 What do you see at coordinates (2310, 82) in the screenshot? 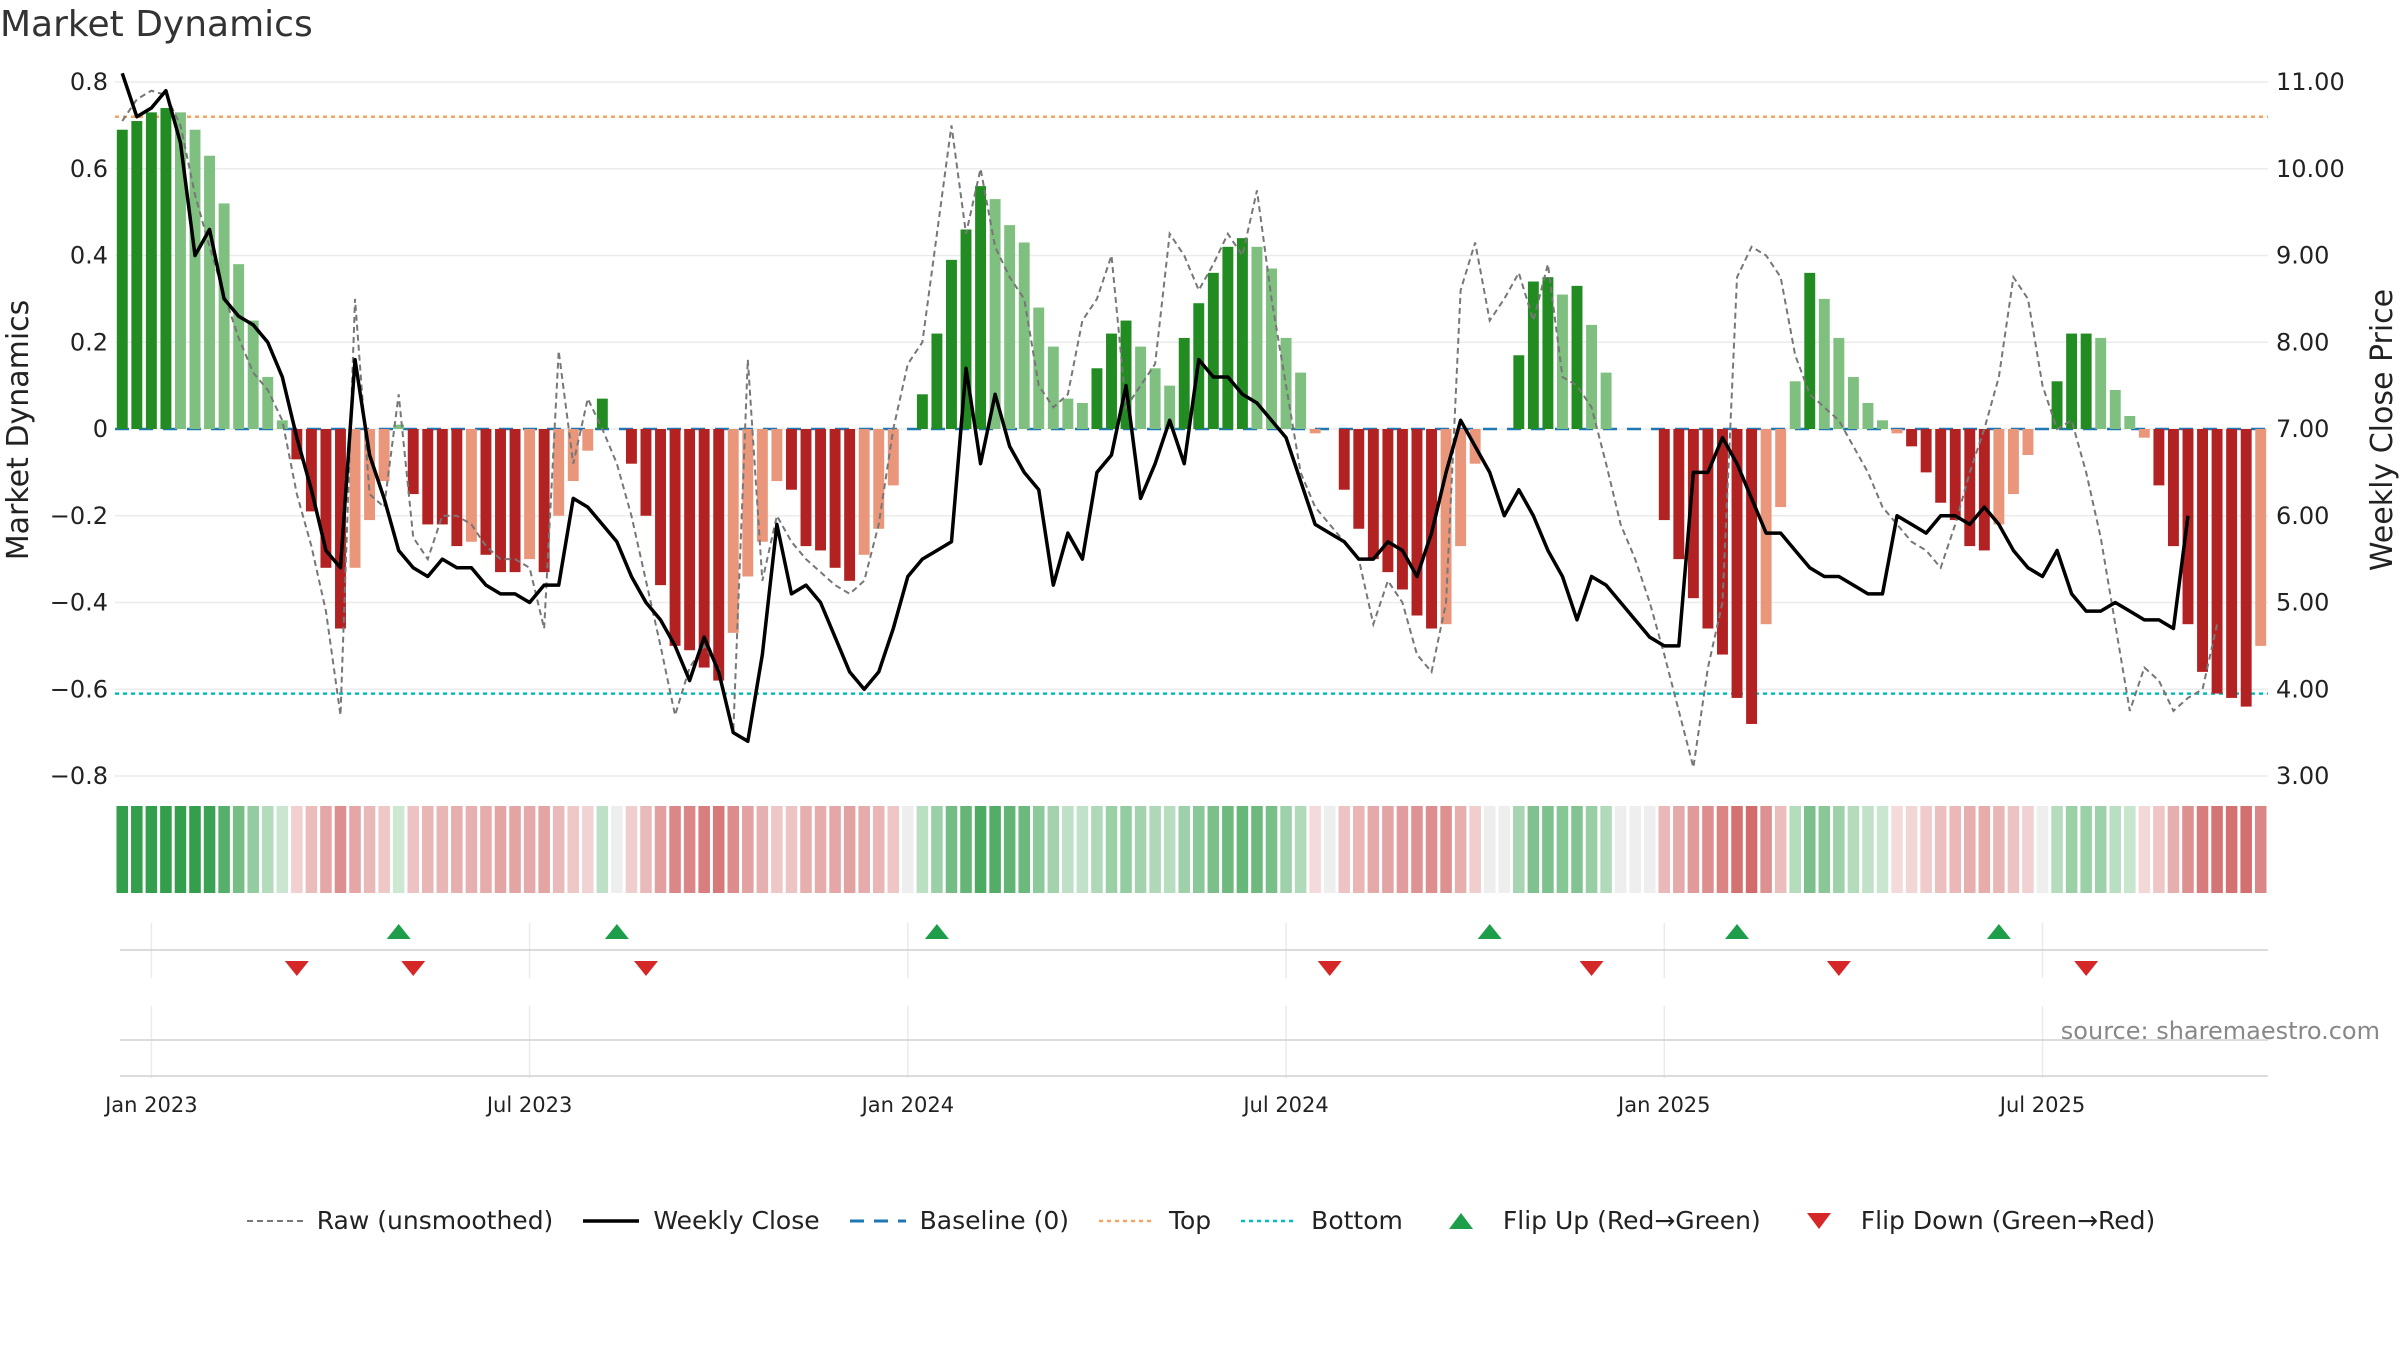
I see `y2-tick-label: 11.00` at bounding box center [2310, 82].